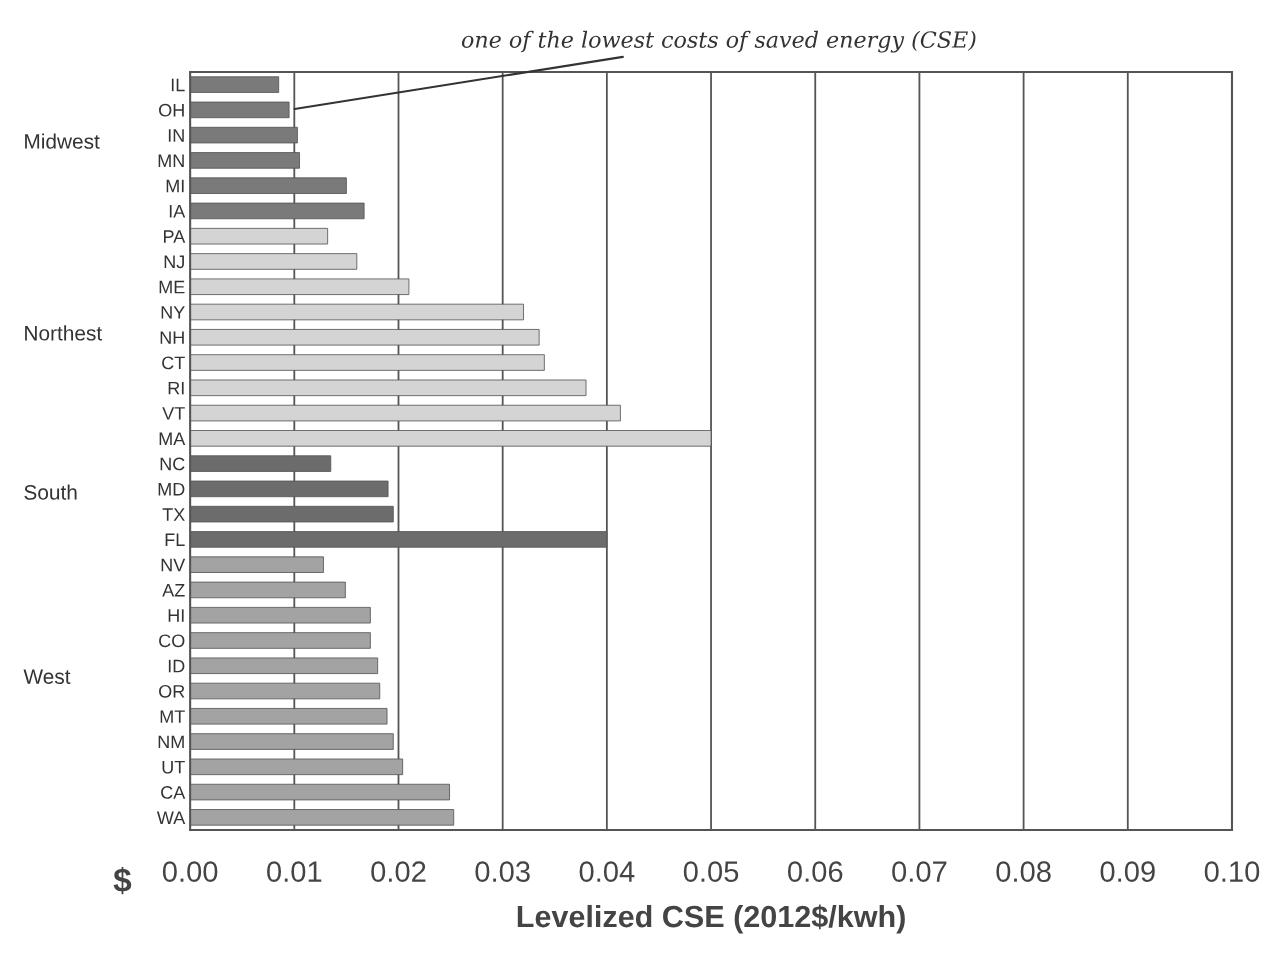 This screenshot has height=966, width=1276. Describe the element at coordinates (815, 871) in the screenshot. I see `x-tick-label: 0.06` at that location.